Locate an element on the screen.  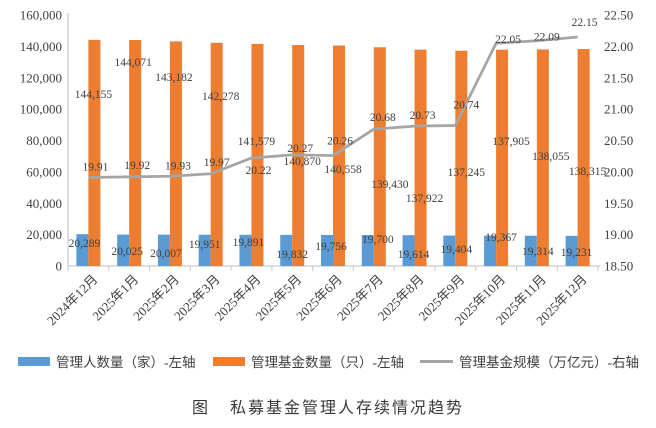
chart-legend: 管理人数量（家）-左轴 管理基金数量（只）-左轴 管理基金规模（万亿元）-右轴 is located at coordinates (328, 361).